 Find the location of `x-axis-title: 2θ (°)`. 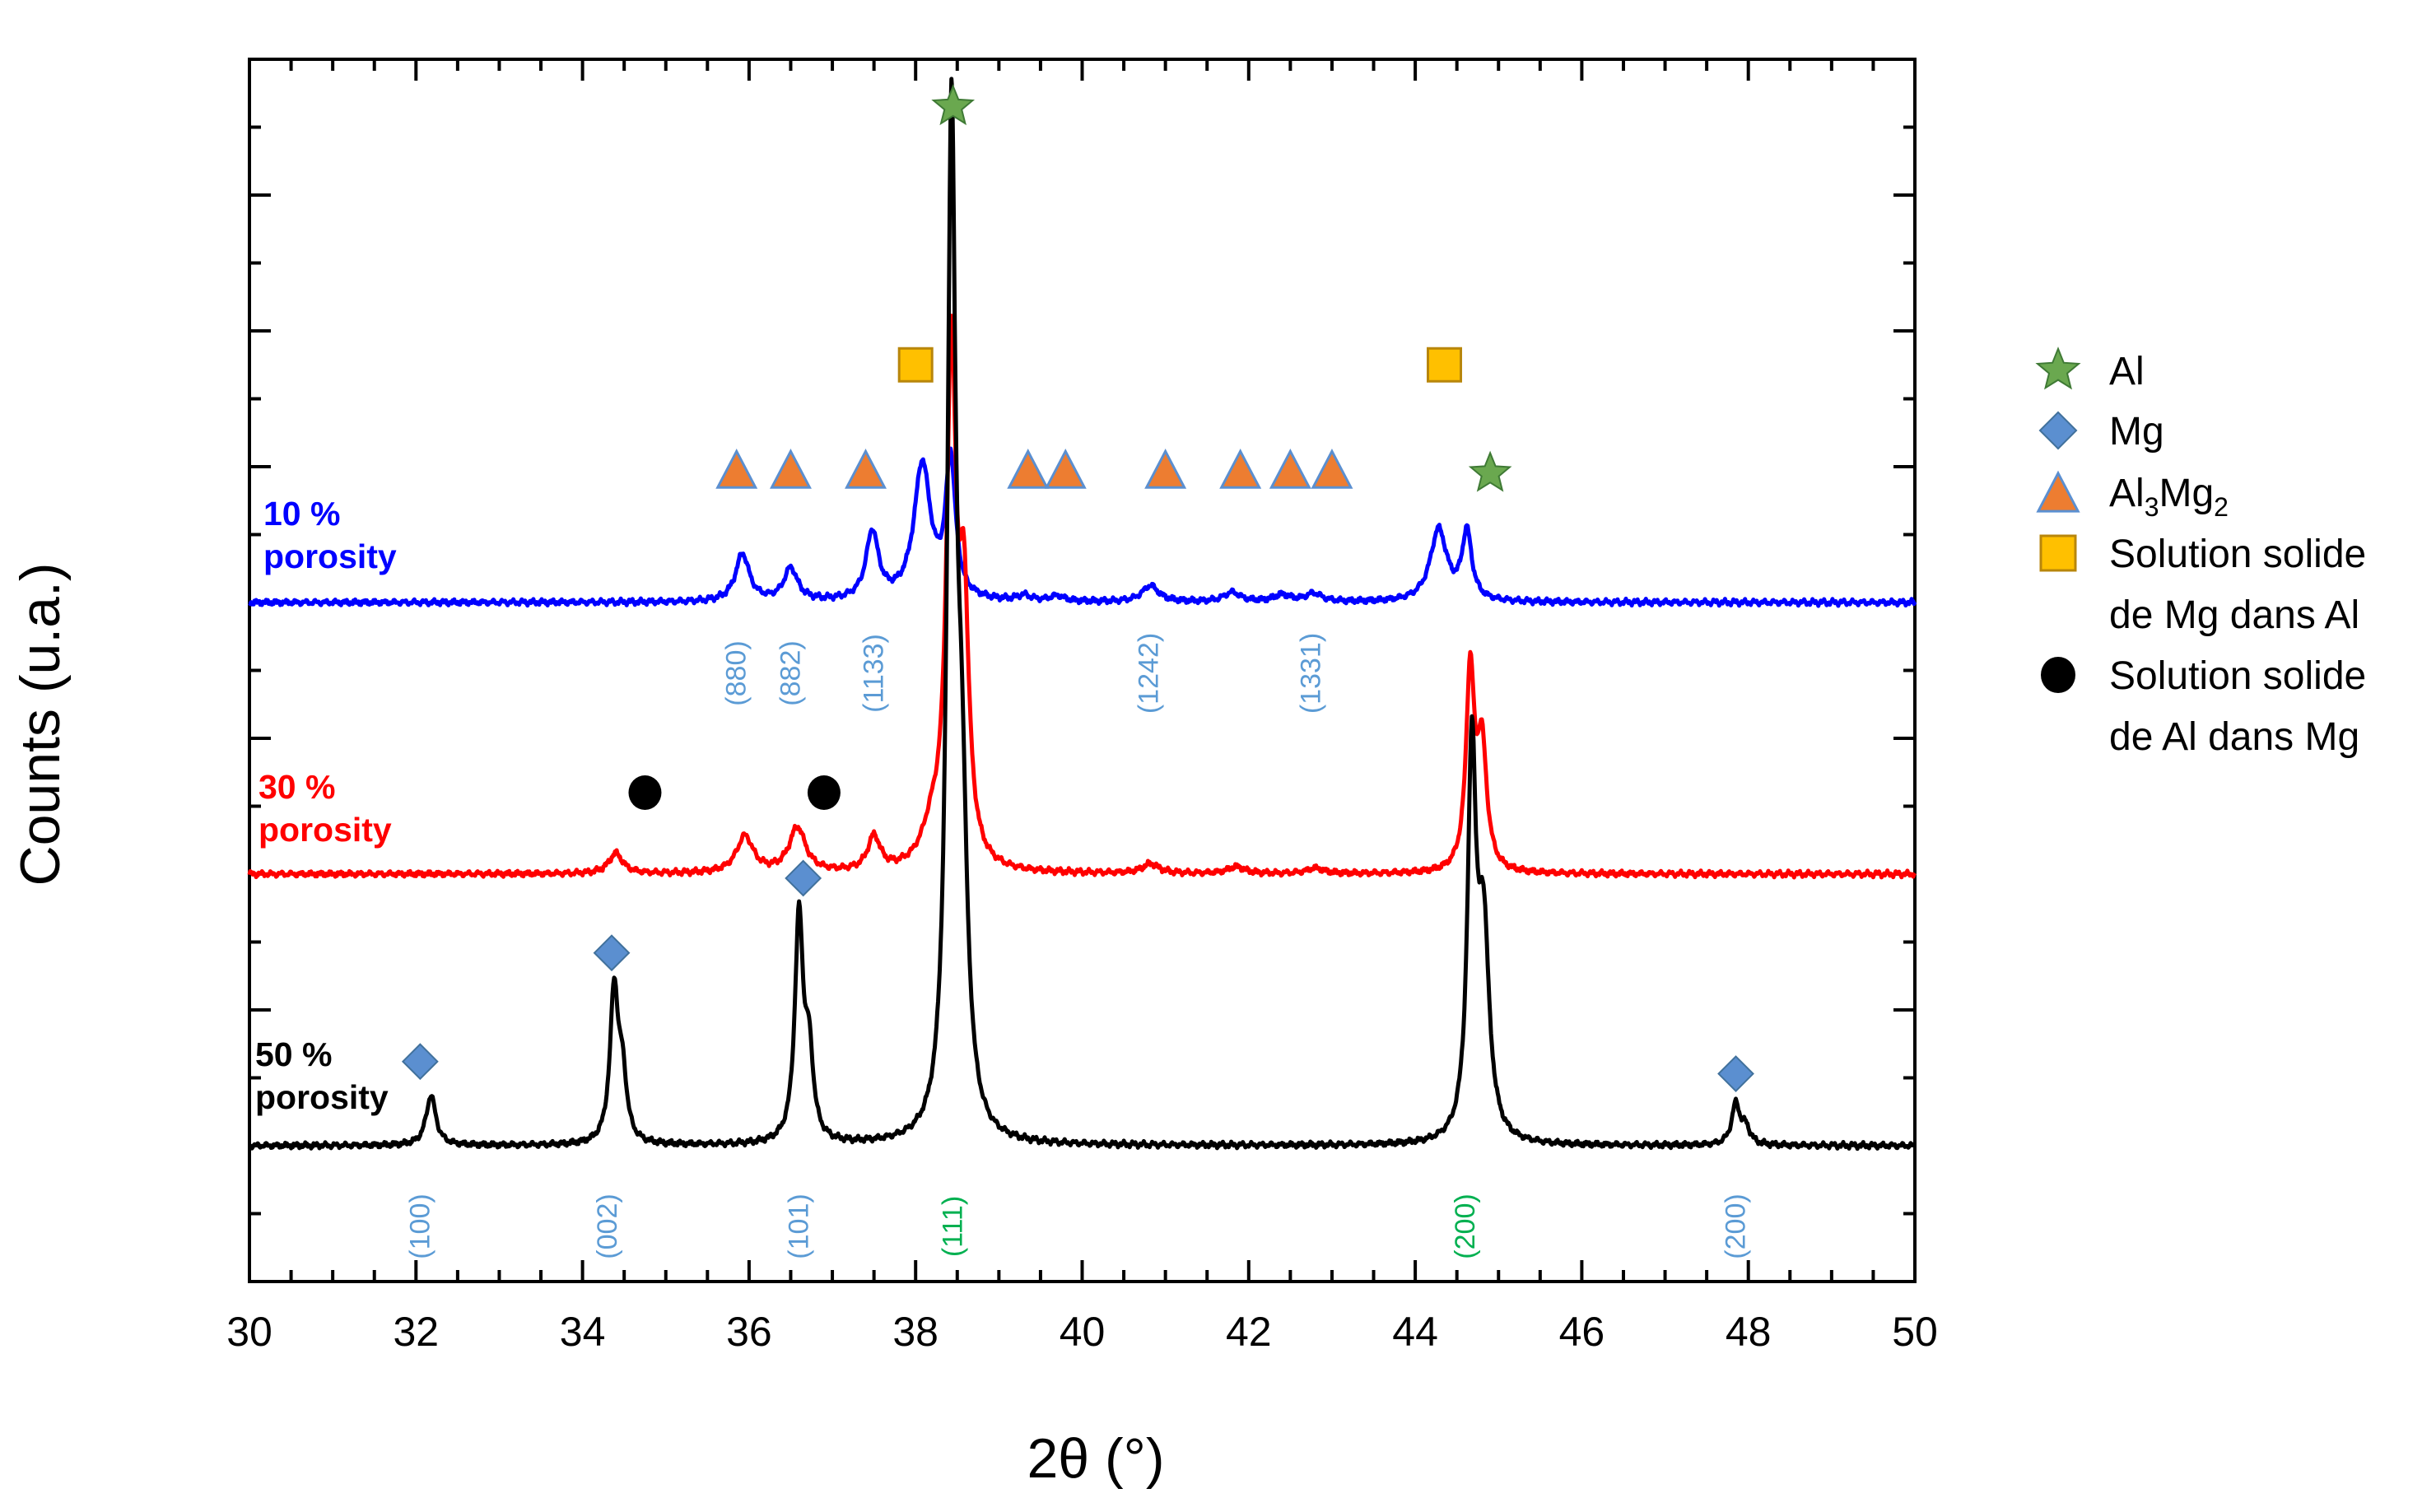

x-axis-title: 2θ (°) is located at coordinates (1095, 1458).